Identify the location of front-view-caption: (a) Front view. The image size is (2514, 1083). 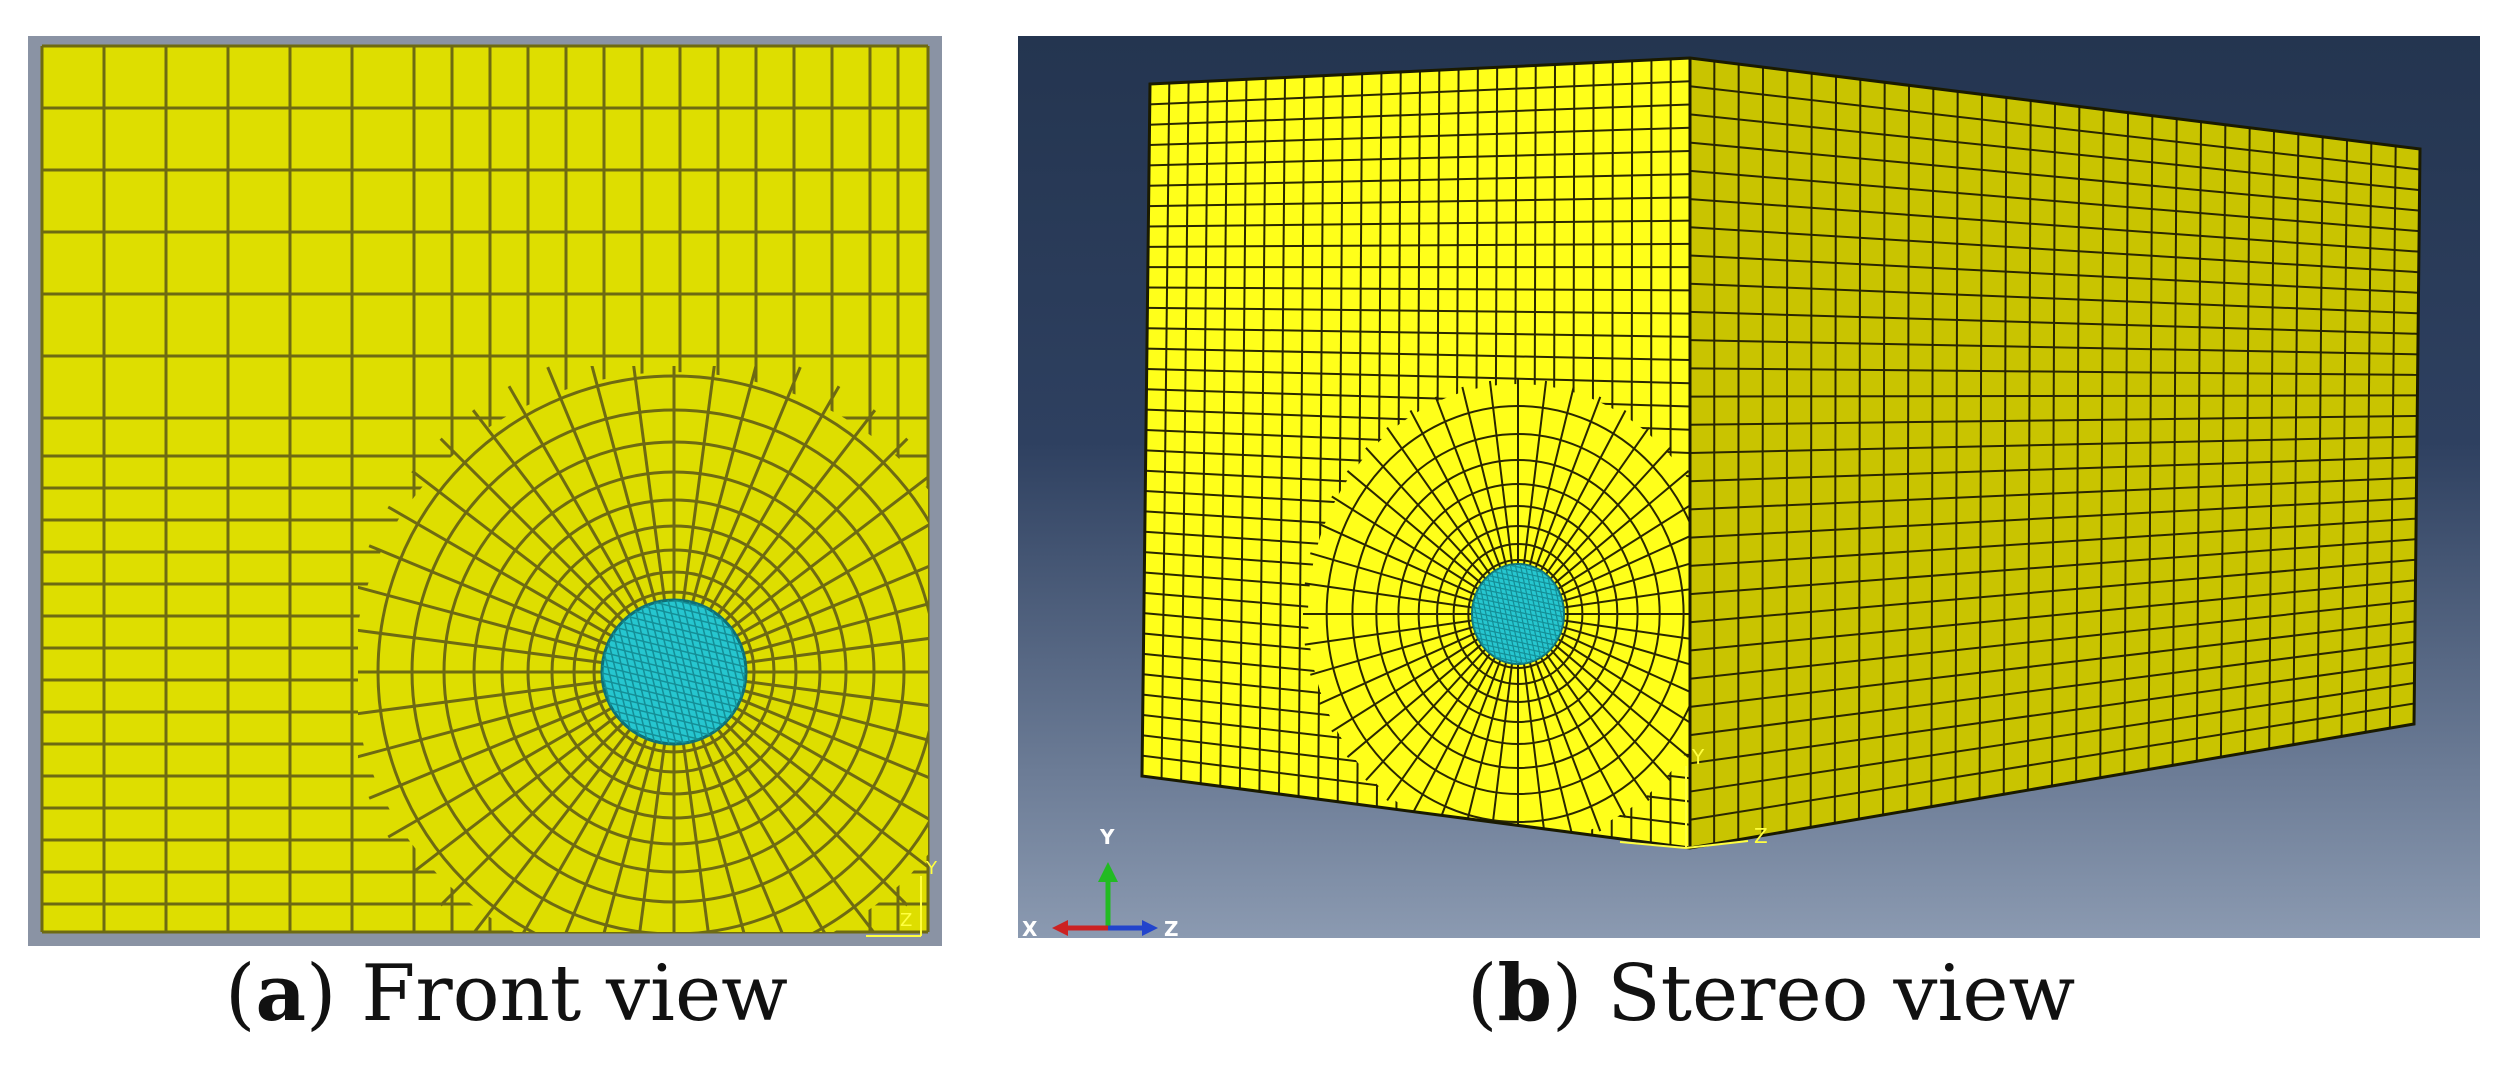
(506, 993).